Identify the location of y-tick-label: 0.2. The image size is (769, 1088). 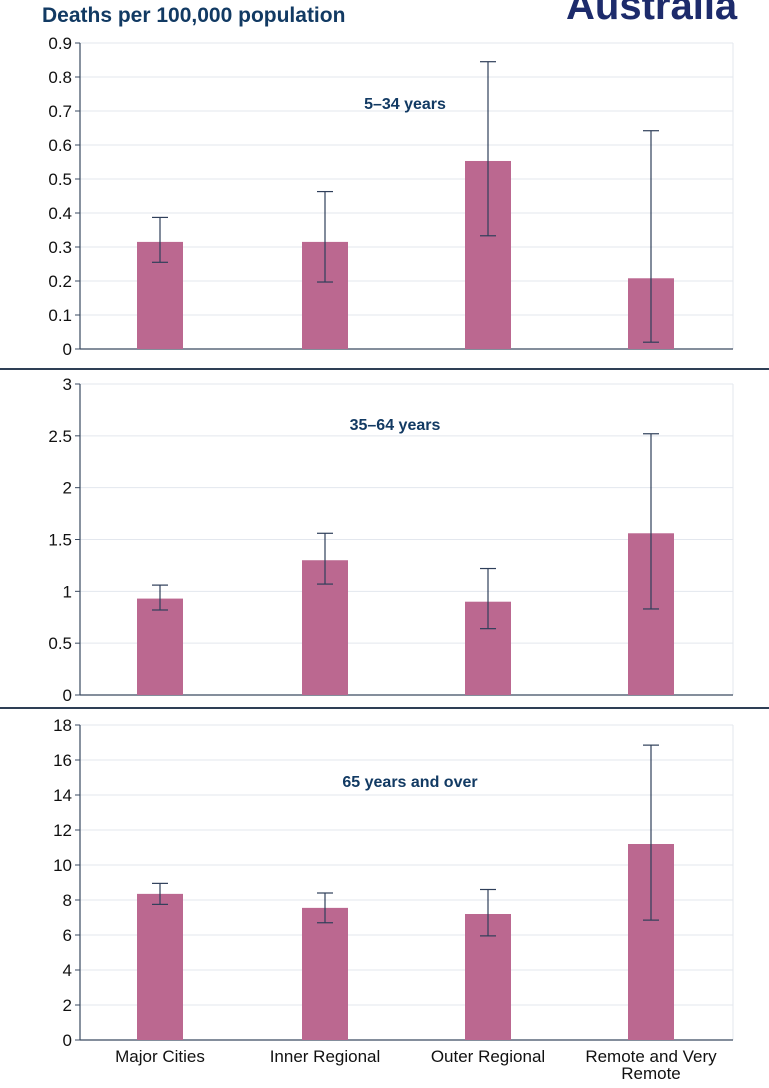
(60, 281).